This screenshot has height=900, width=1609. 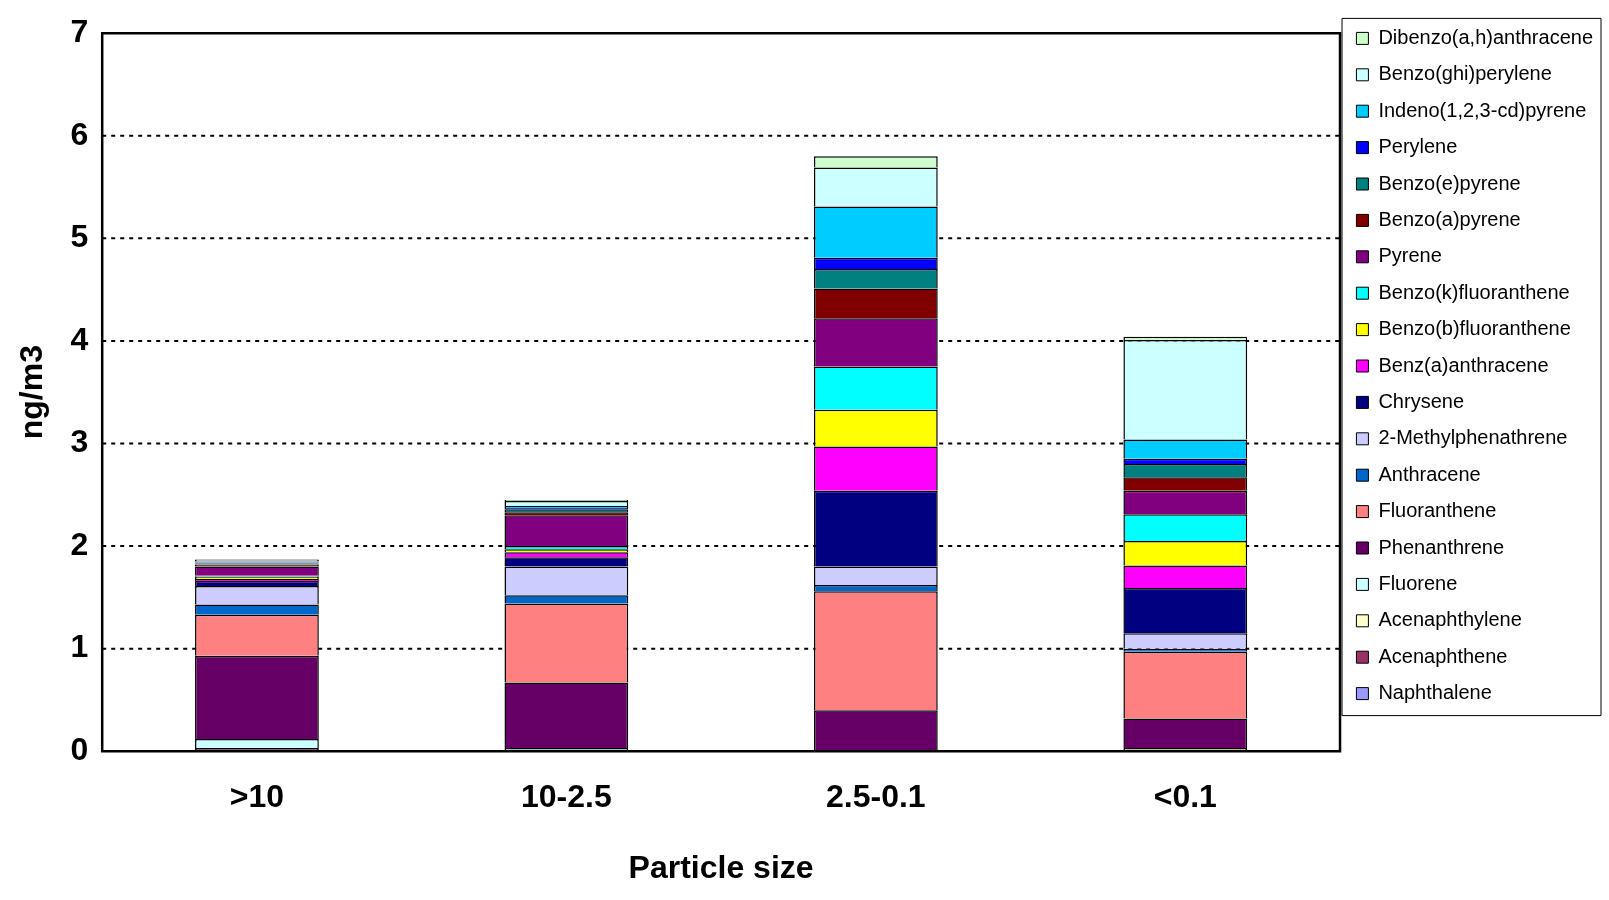 What do you see at coordinates (1465, 73) in the screenshot?
I see `legend-label: Benzo(ghi)perylene` at bounding box center [1465, 73].